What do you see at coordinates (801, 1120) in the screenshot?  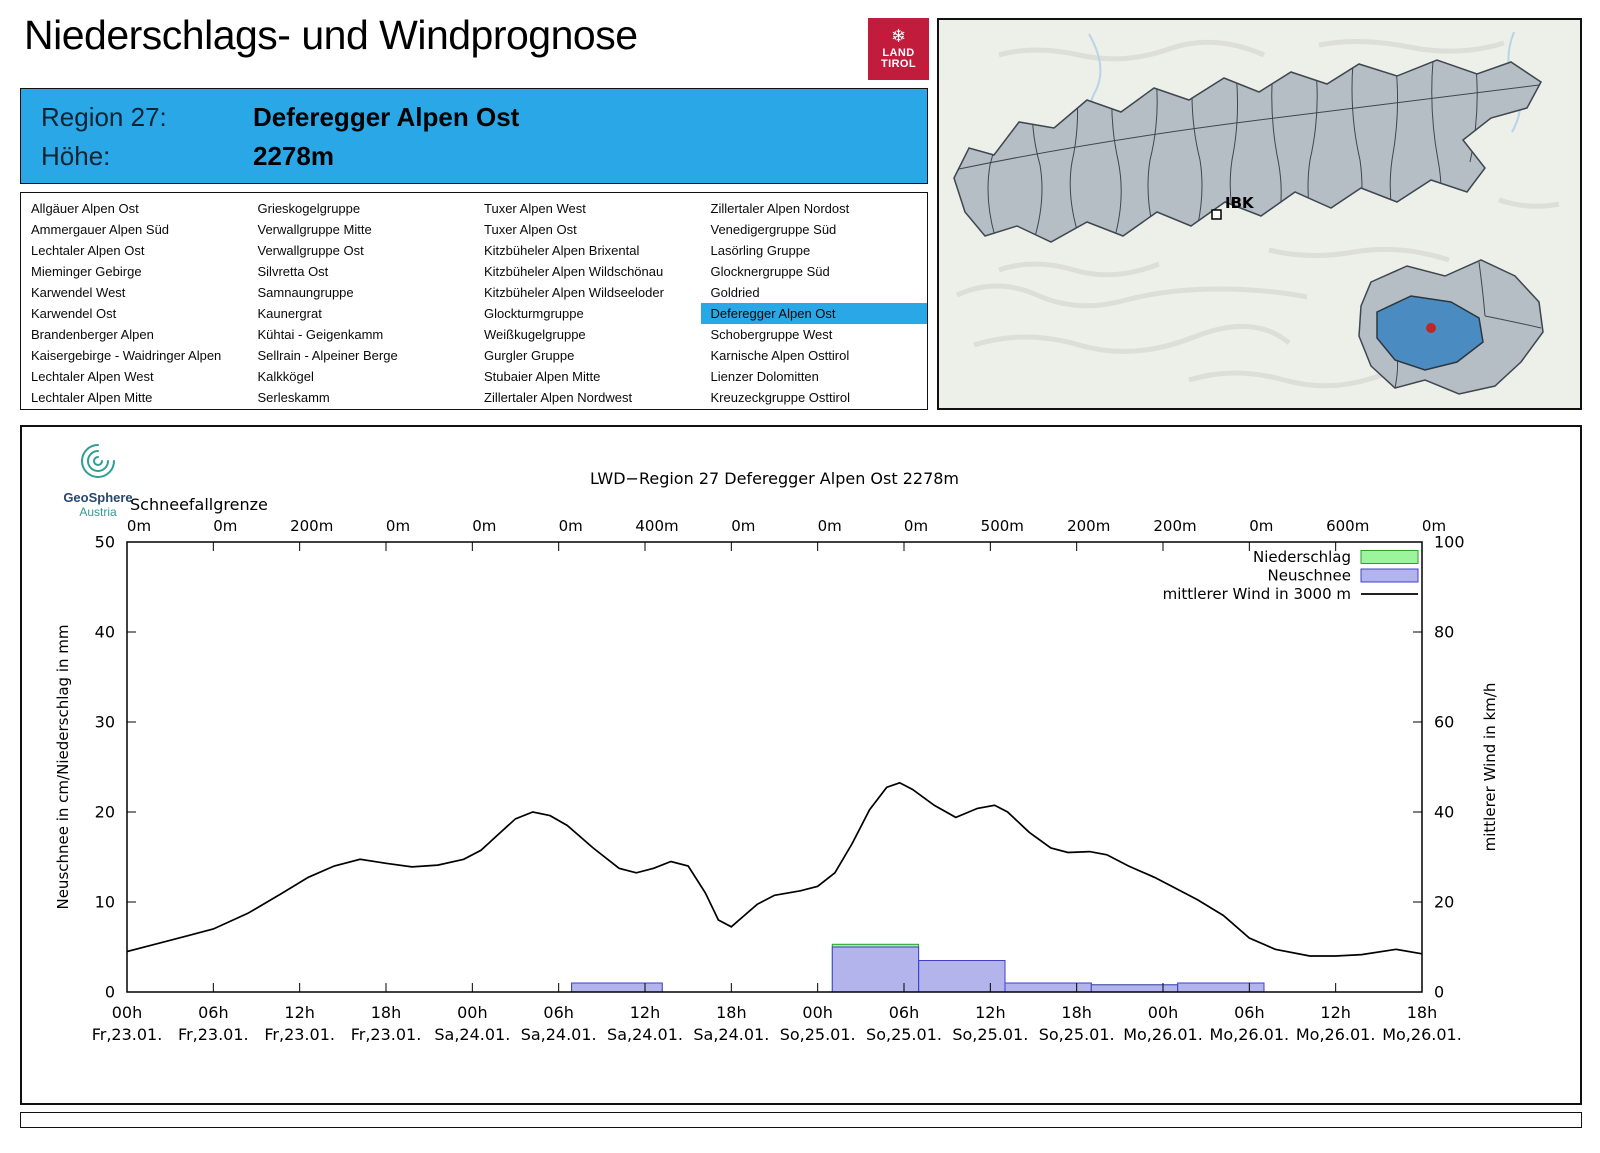 I see `footer-strip` at bounding box center [801, 1120].